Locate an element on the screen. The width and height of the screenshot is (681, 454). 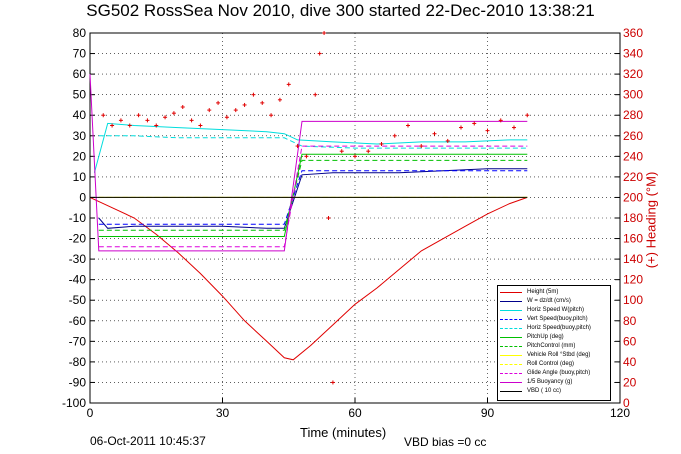
y-tick-label: 50 is located at coordinates (80, 95).